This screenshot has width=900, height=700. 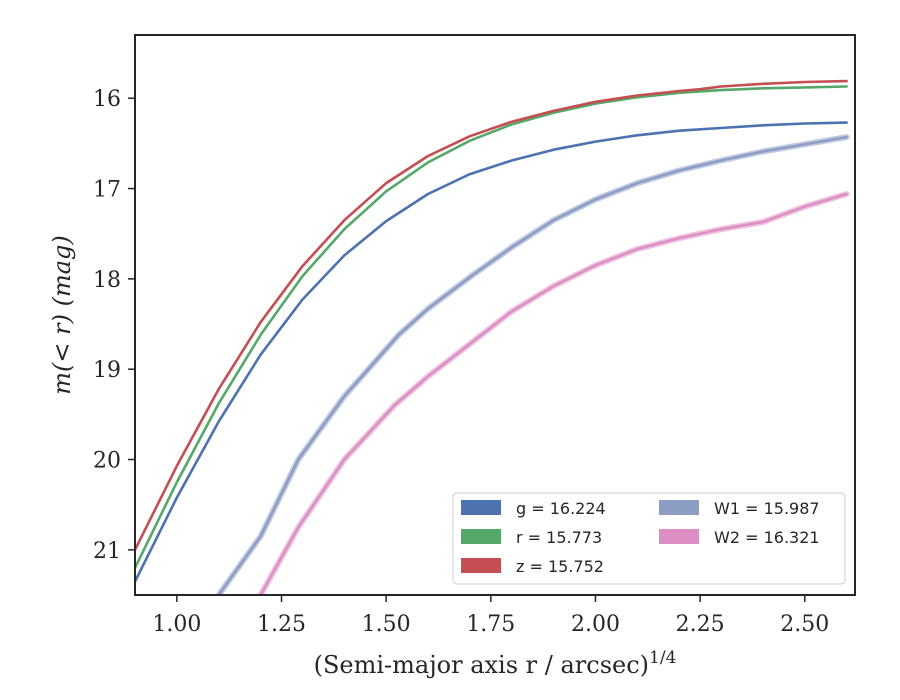 What do you see at coordinates (561, 508) in the screenshot?
I see `legend-label: g = 16.224` at bounding box center [561, 508].